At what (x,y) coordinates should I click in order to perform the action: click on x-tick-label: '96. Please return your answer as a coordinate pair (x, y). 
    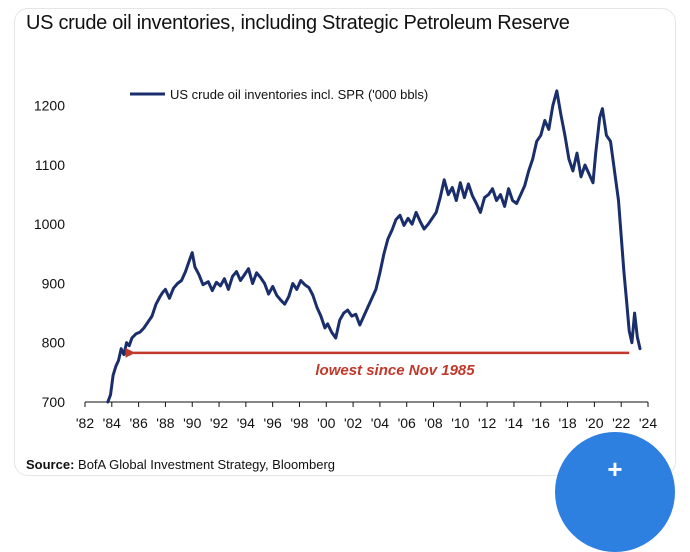
    Looking at the image, I should click on (273, 423).